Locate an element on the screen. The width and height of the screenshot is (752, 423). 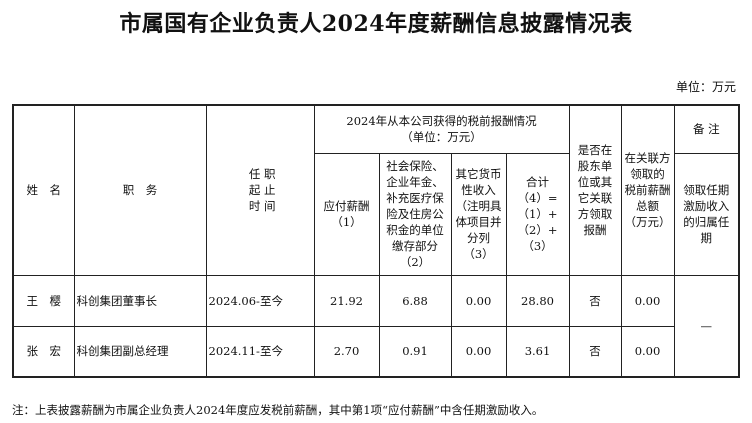
cell-incentive: — is located at coordinates (706, 326).